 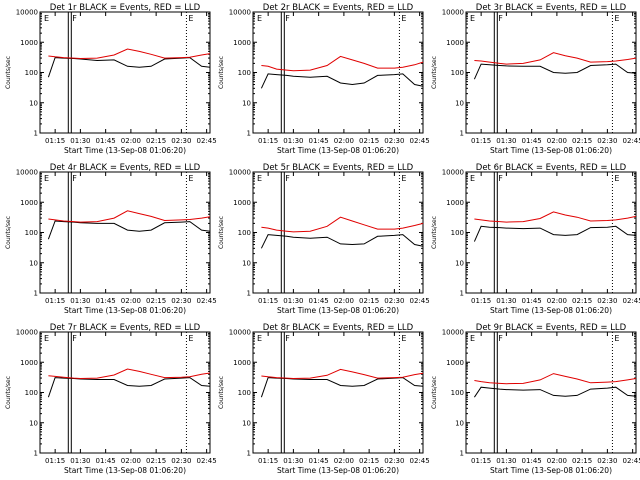 I want to click on chart-title: Det 2r BLACK = Events, RED = LLD, so click(x=338, y=8).